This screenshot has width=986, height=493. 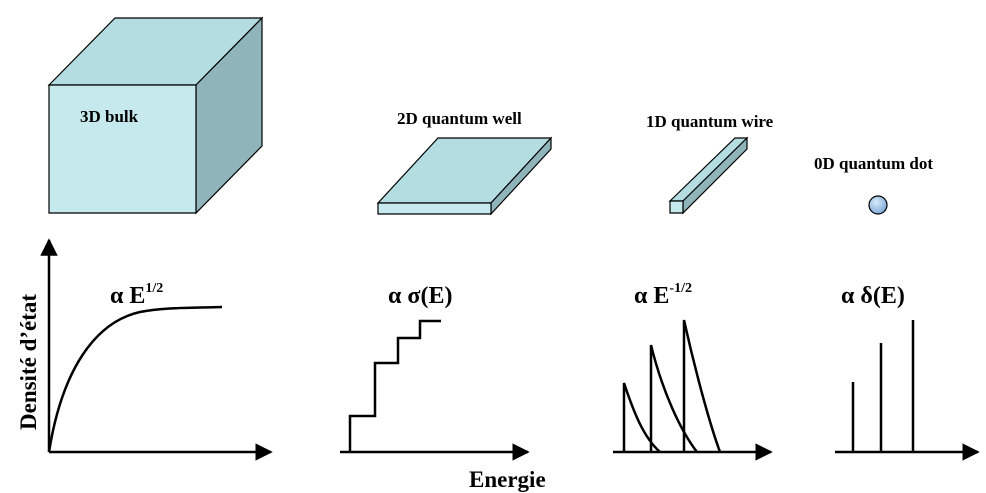 I want to click on quantum-wire: 1D quantum wire, so click(x=710, y=163).